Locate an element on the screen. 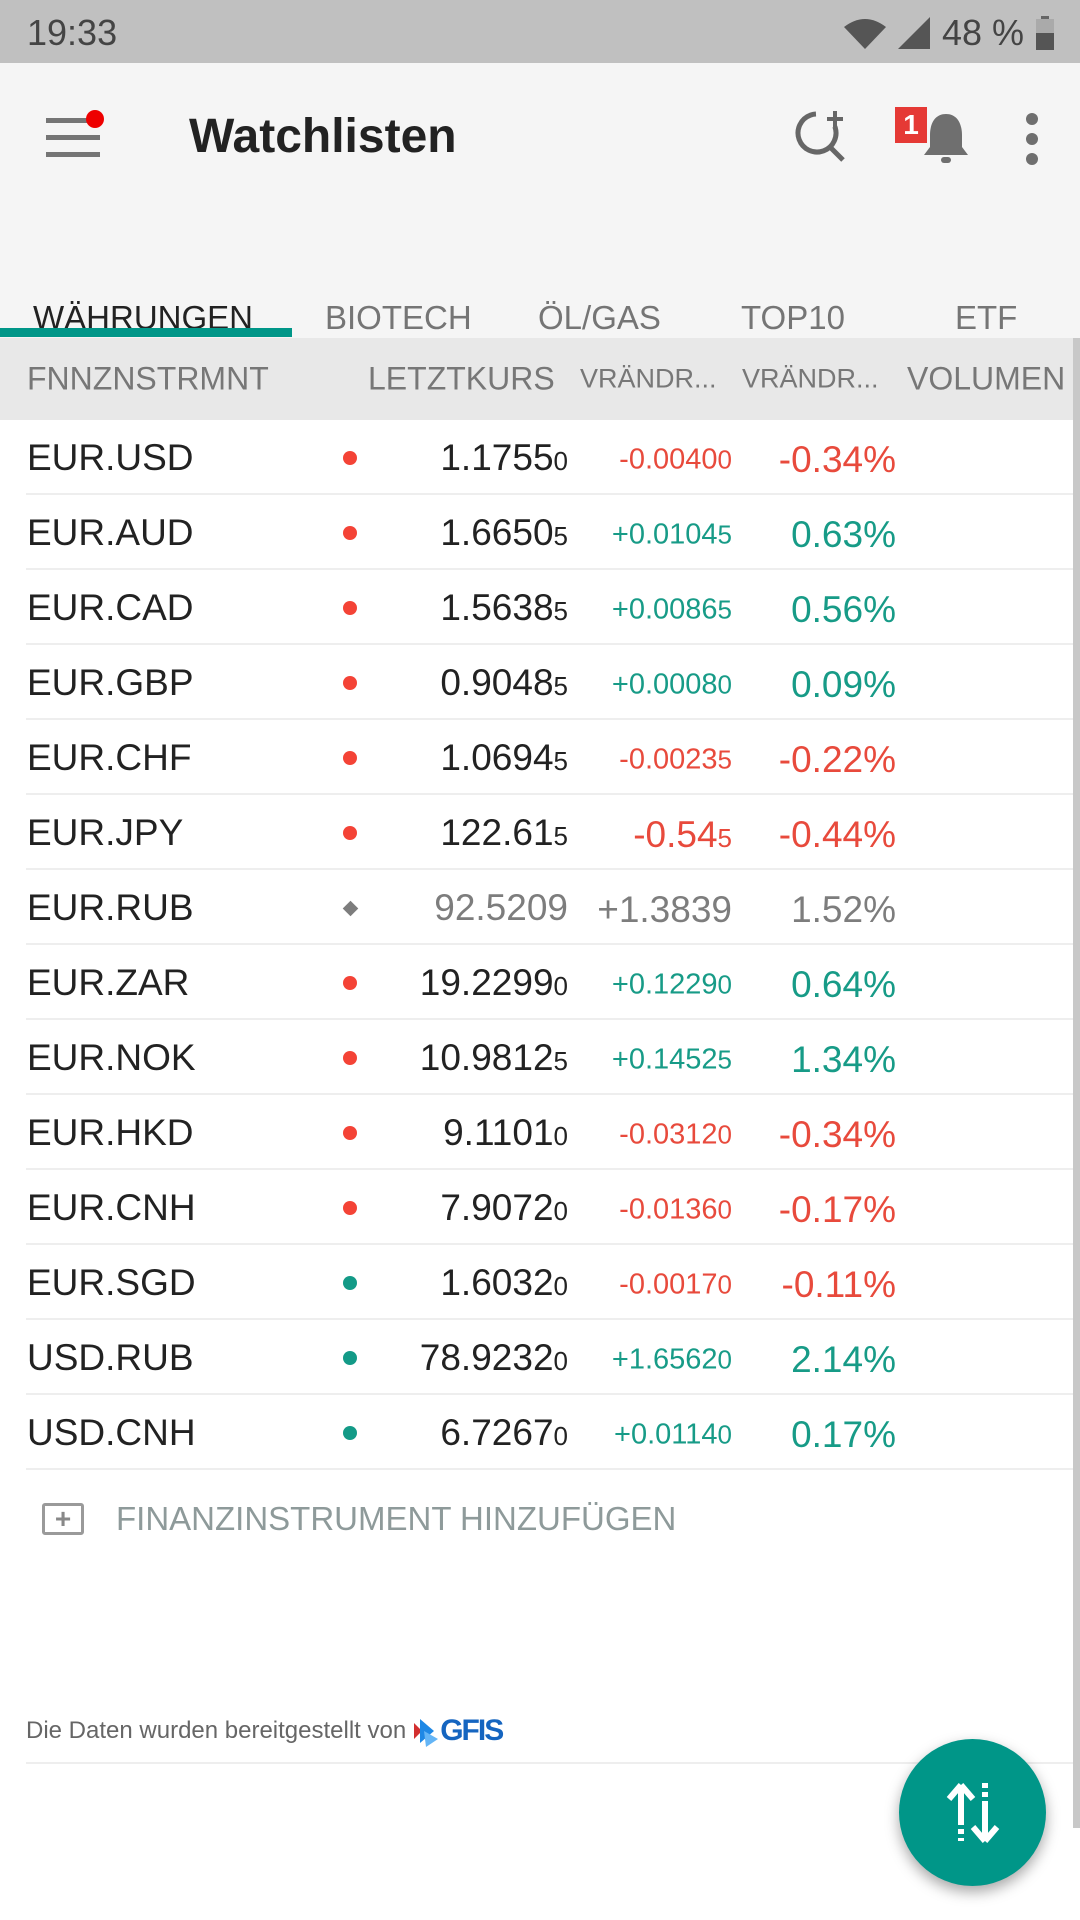 Image resolution: width=1080 pixels, height=1920 pixels. last-price: 9.11010 is located at coordinates (505, 1133).